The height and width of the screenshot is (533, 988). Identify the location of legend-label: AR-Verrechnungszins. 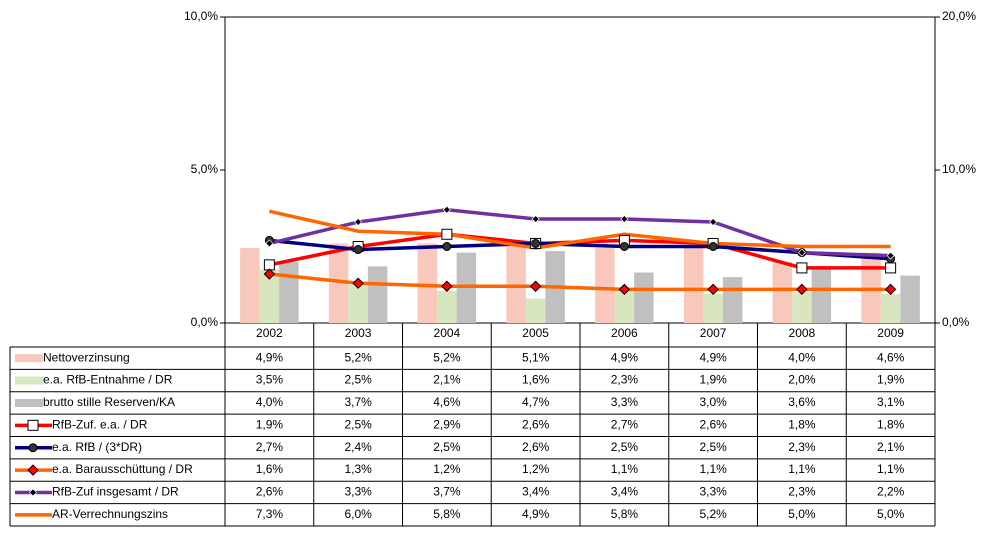
(110, 514).